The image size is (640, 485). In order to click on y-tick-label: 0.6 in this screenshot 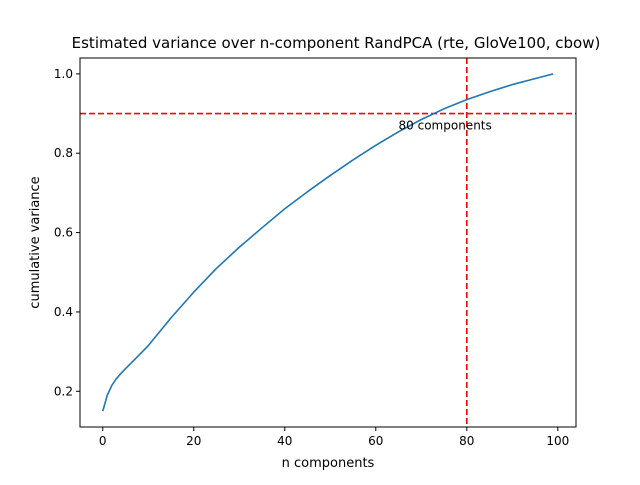, I will do `click(63, 233)`.